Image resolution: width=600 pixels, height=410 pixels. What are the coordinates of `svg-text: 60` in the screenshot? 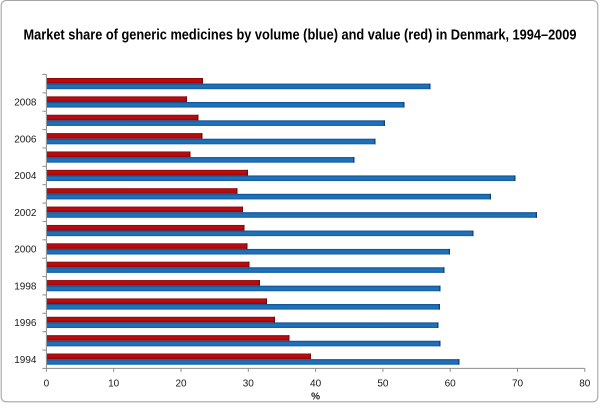 It's located at (451, 384).